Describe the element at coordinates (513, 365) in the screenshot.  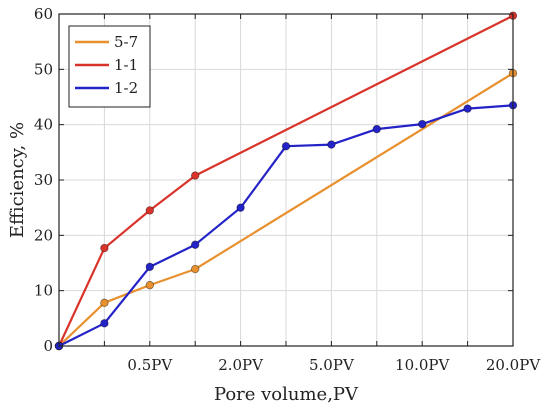
I see `x-tick-label: 20.0PV` at that location.